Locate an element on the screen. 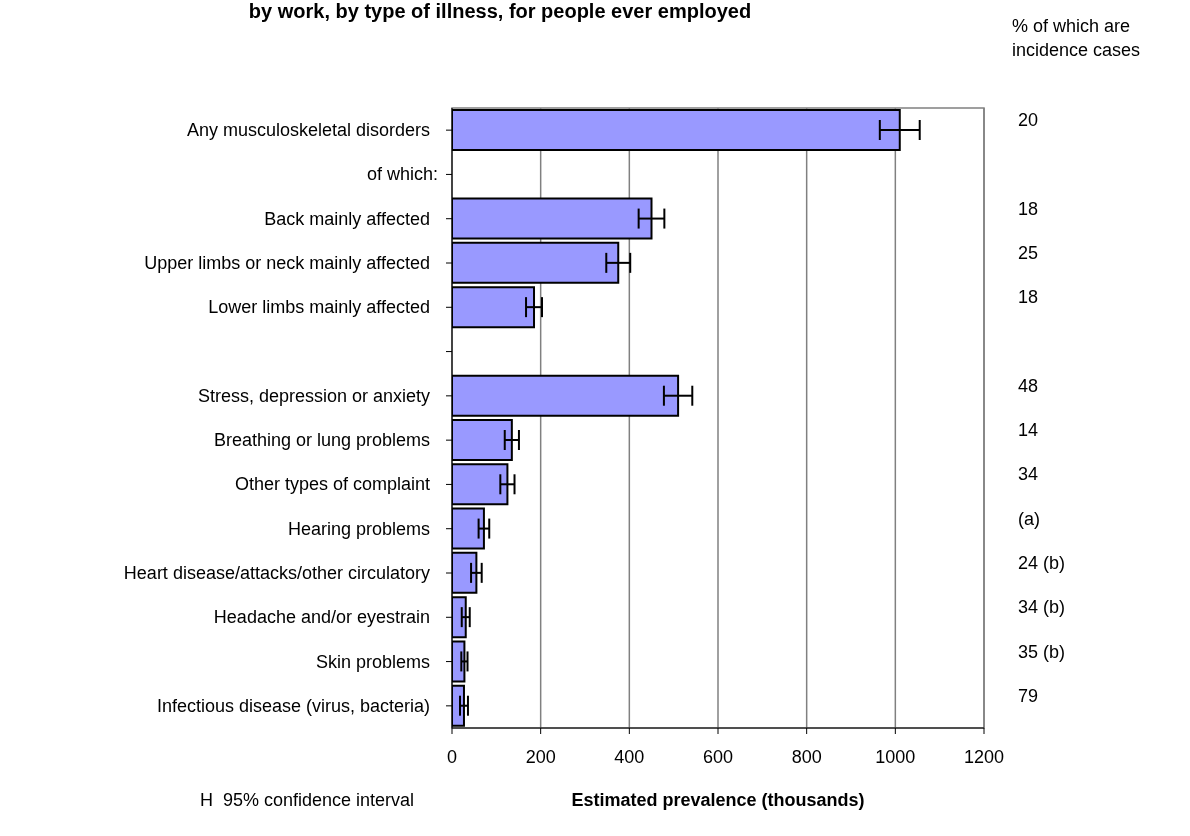 This screenshot has width=1190, height=836. x-tick-label: 800 is located at coordinates (806, 756).